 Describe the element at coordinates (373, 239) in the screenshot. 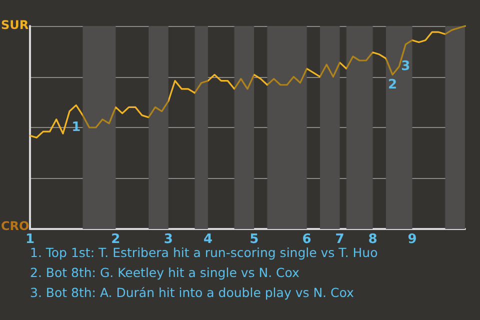

I see `x-tick-label: 8` at that location.